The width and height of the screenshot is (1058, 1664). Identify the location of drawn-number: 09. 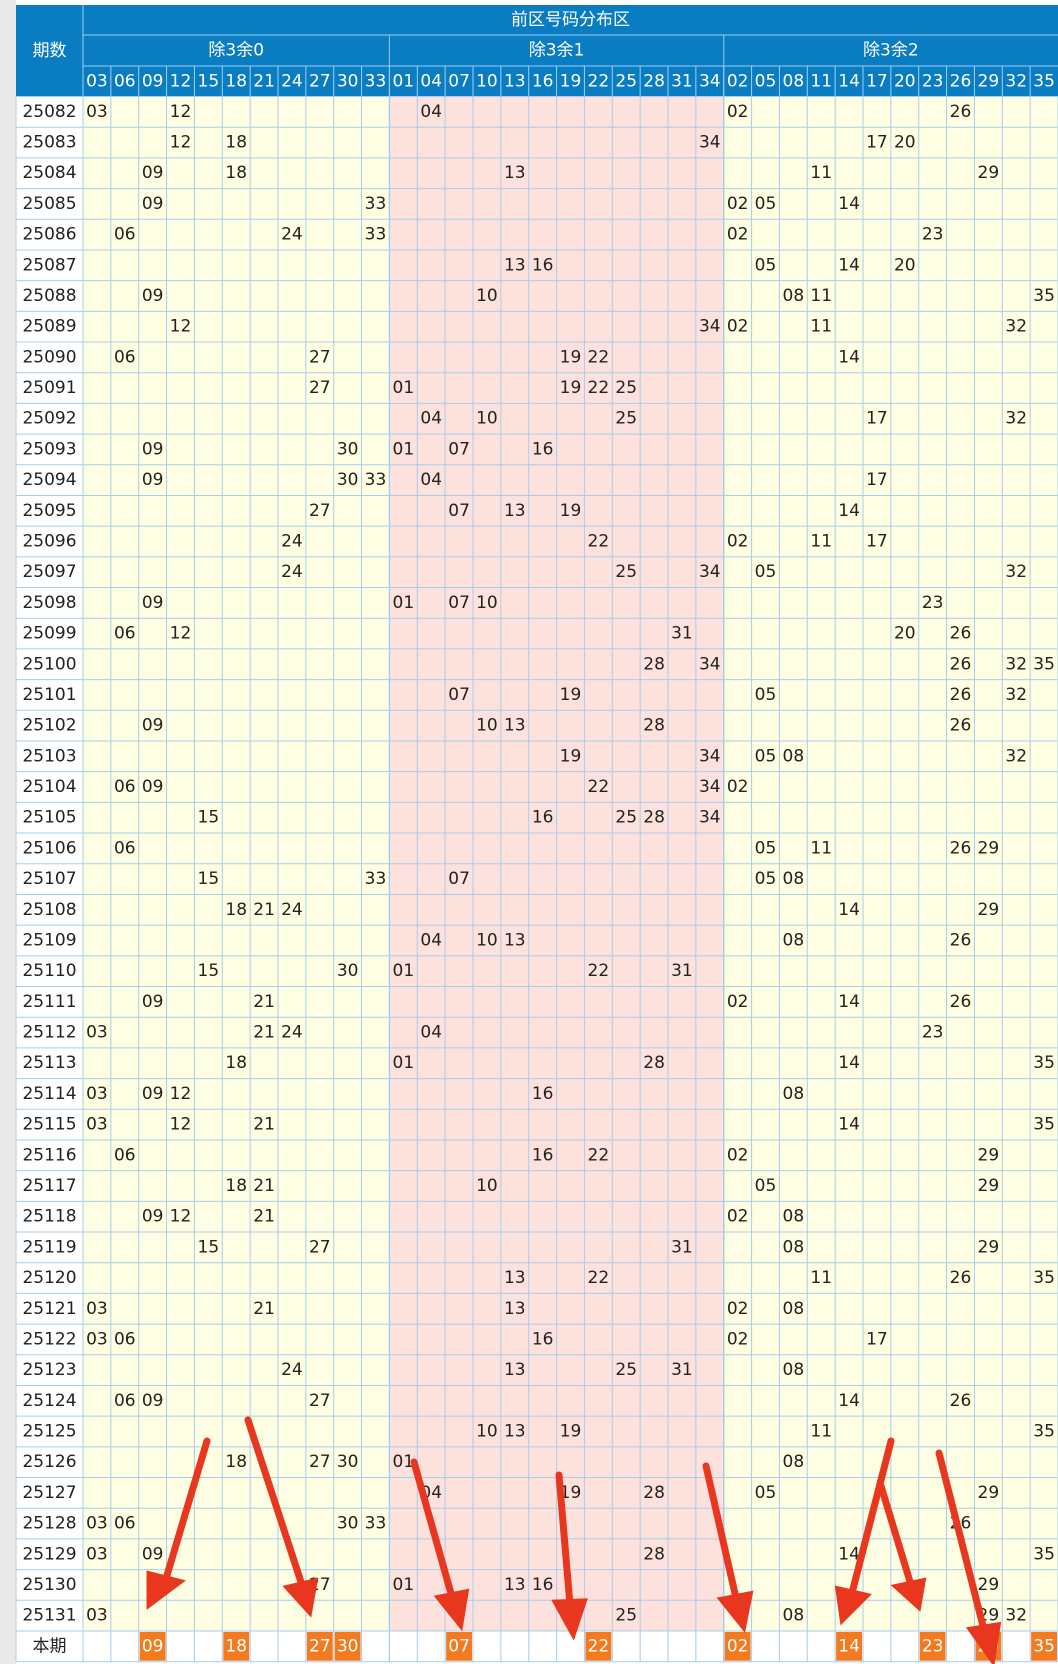
(153, 603).